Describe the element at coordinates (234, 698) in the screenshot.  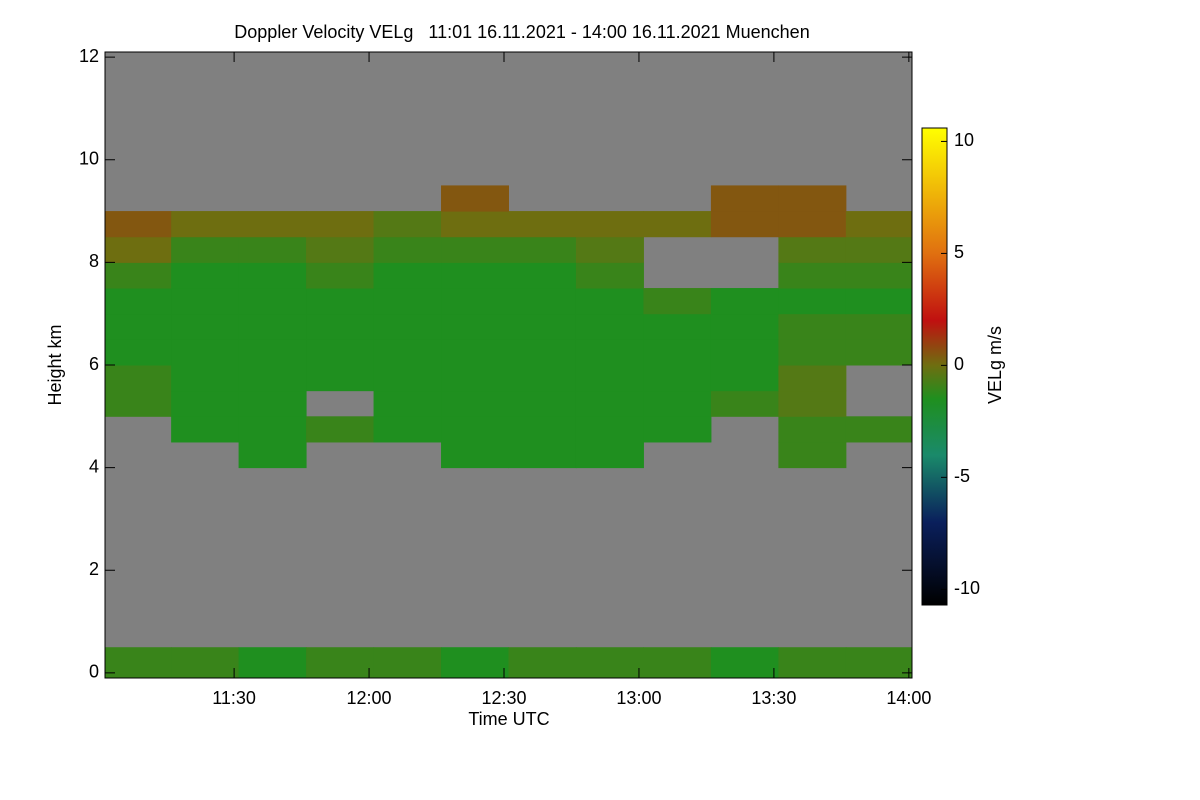
I see `x-tick-label: 11:30` at that location.